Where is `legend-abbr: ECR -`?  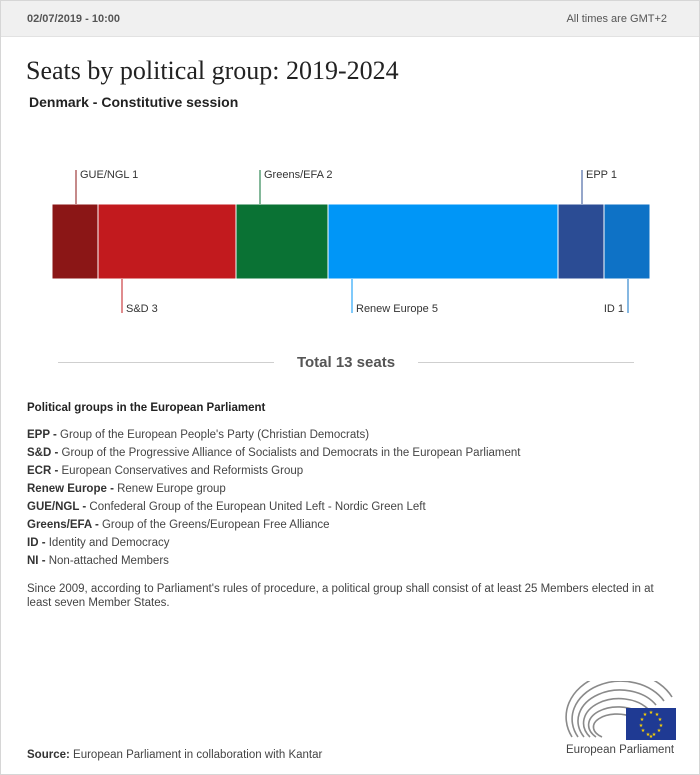
legend-abbr: ECR - is located at coordinates (43, 471).